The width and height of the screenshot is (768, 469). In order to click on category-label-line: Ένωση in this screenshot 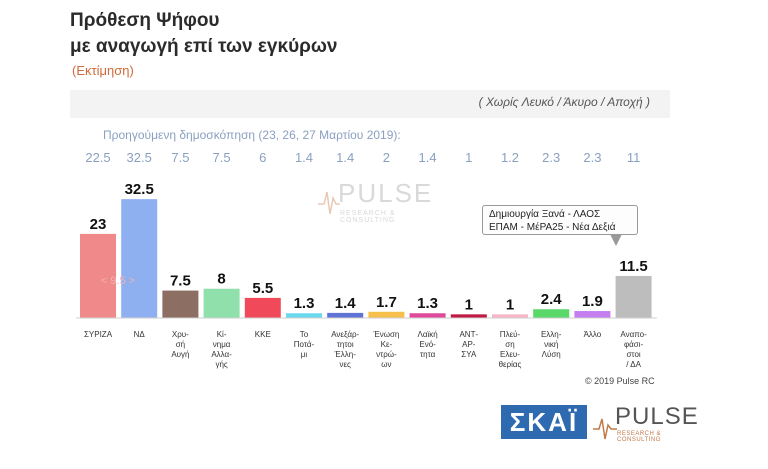, I will do `click(385, 334)`.